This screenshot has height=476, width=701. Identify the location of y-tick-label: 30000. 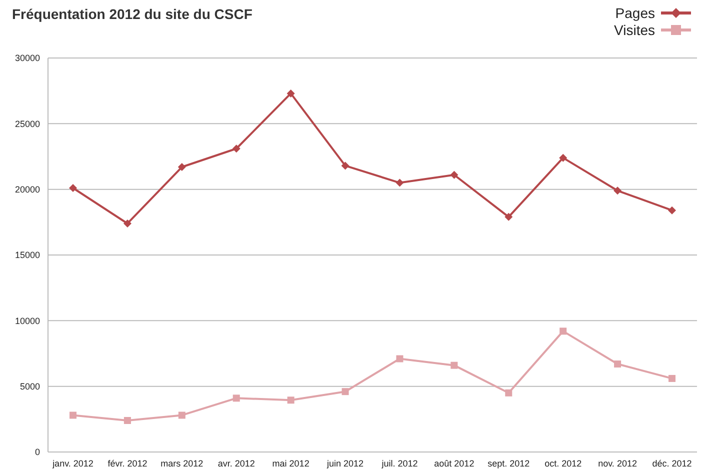
(27, 58).